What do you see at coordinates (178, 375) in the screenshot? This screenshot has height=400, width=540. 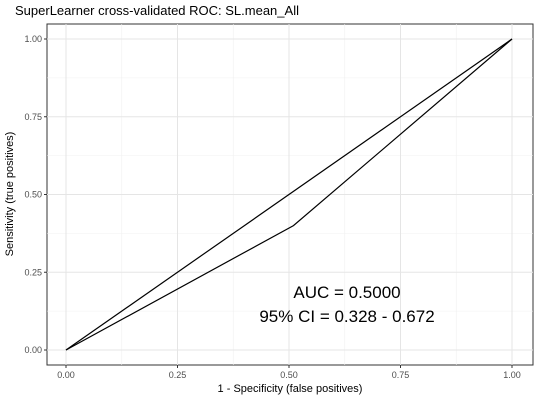 I see `x-tick-label: 0.25` at bounding box center [178, 375].